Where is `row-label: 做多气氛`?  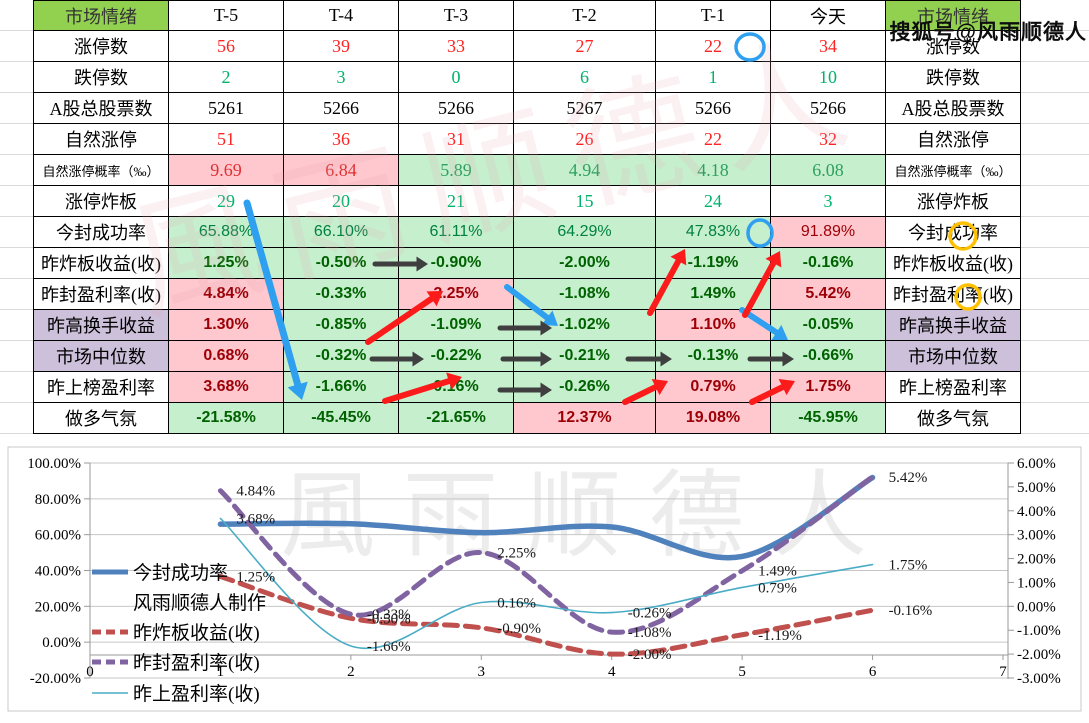
row-label: 做多气氛 is located at coordinates (101, 418).